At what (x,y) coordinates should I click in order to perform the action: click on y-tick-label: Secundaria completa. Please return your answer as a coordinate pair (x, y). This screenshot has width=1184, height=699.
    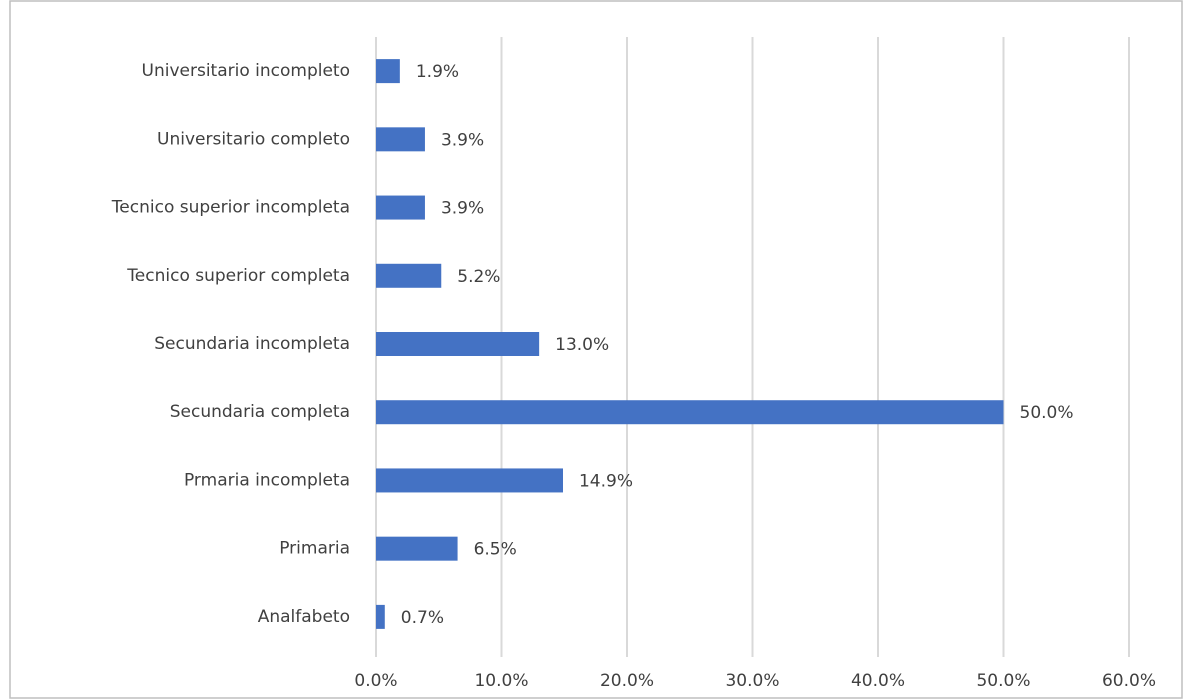
    Looking at the image, I should click on (260, 412).